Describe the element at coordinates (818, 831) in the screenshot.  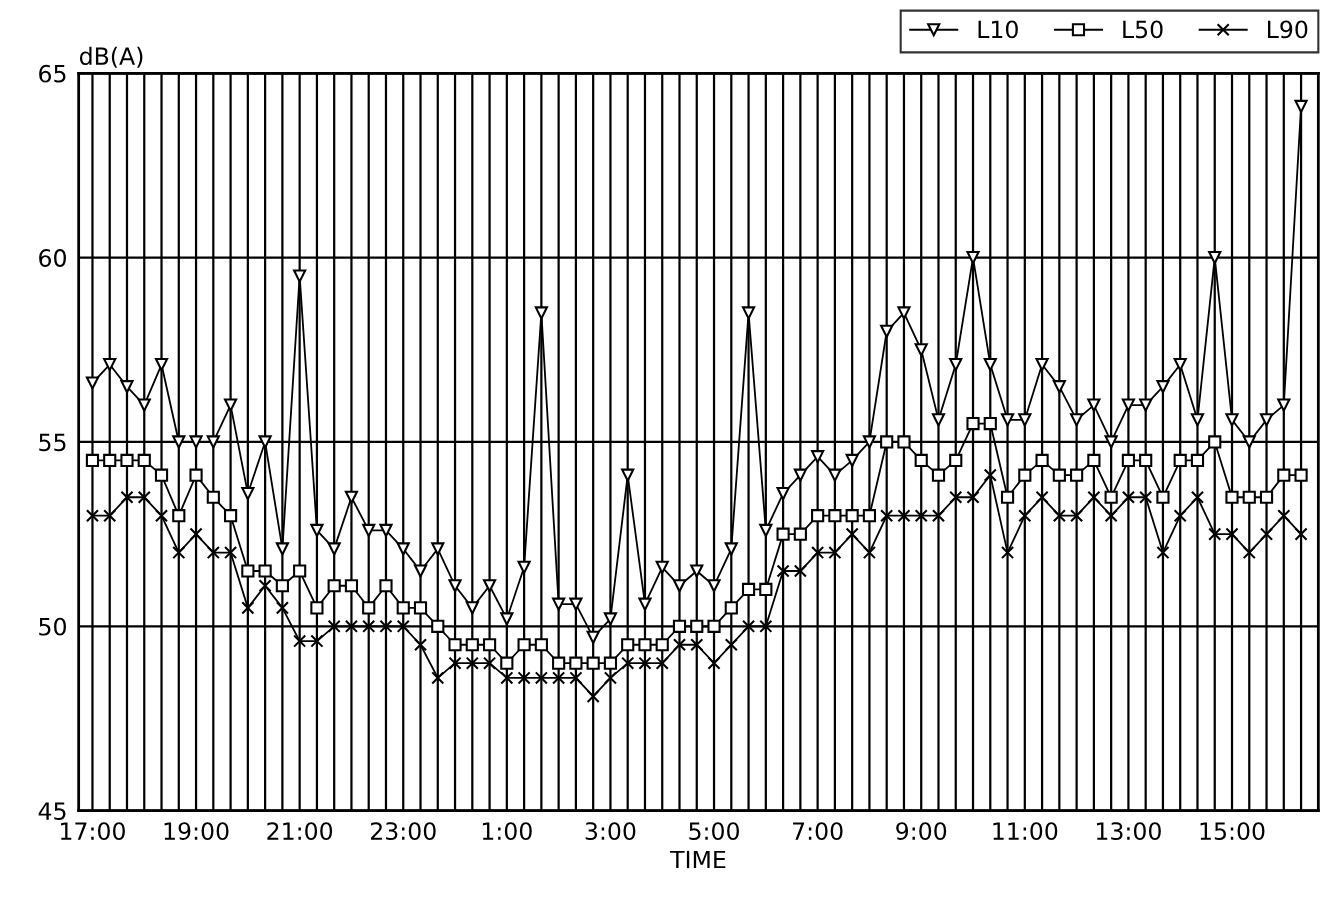
I see `x-tick-label: 7:00` at that location.